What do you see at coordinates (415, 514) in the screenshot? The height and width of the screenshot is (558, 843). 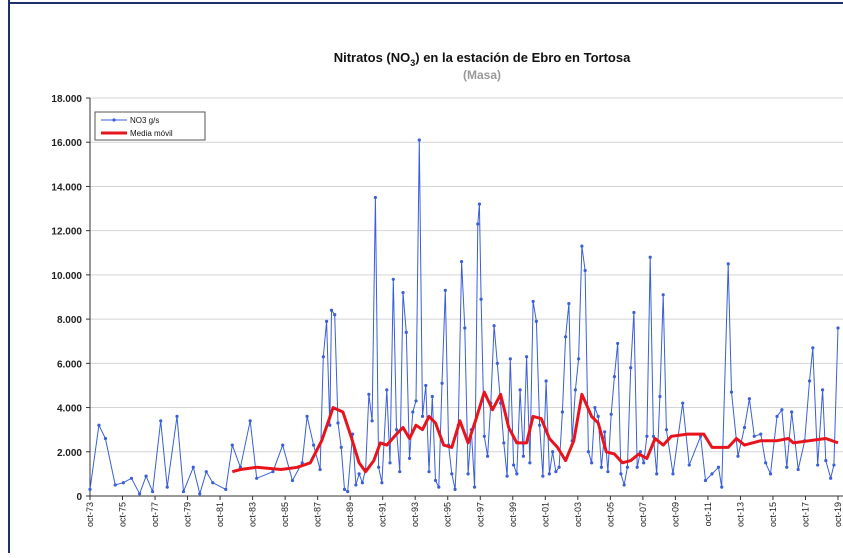 I see `x-tick-label: oct-93` at bounding box center [415, 514].